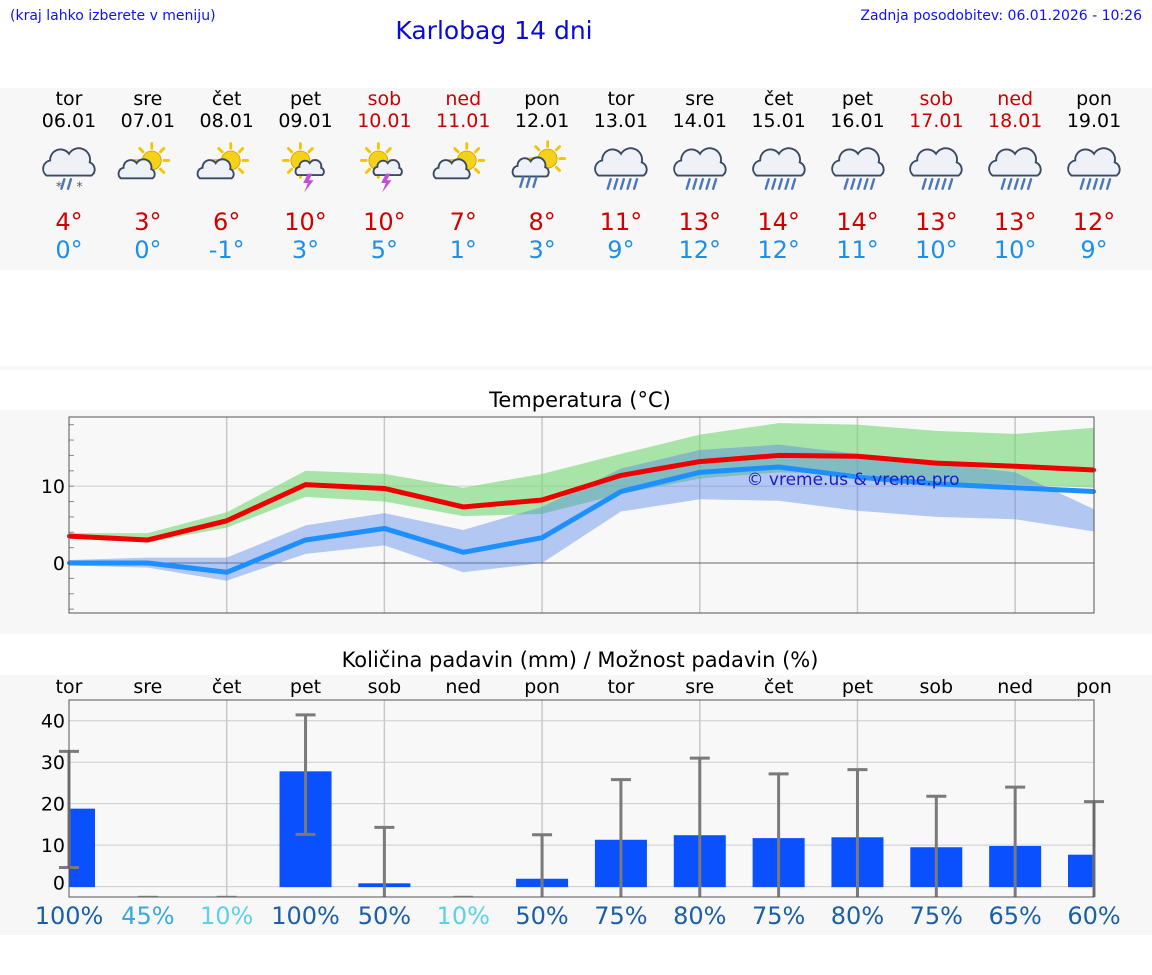 The height and width of the screenshot is (975, 1152). I want to click on precip-y-tick: 20, so click(53, 805).